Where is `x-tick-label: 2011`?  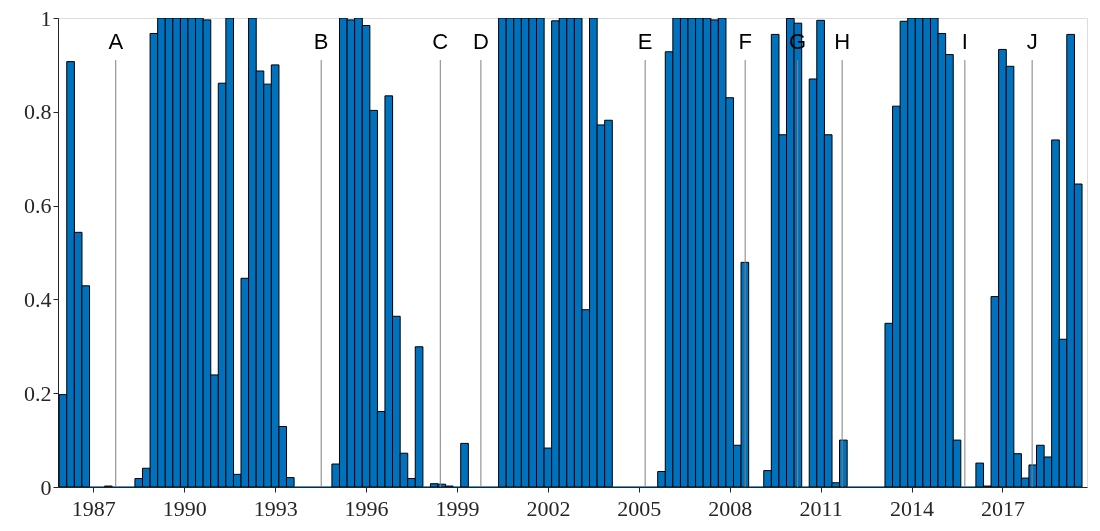
x-tick-label: 2011 is located at coordinates (821, 508).